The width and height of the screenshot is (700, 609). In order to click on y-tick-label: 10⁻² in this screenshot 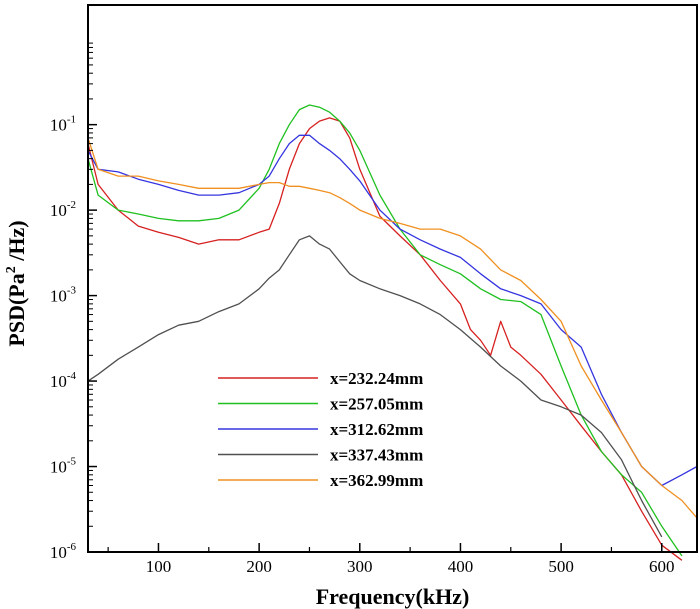, I will do `click(63, 209)`.